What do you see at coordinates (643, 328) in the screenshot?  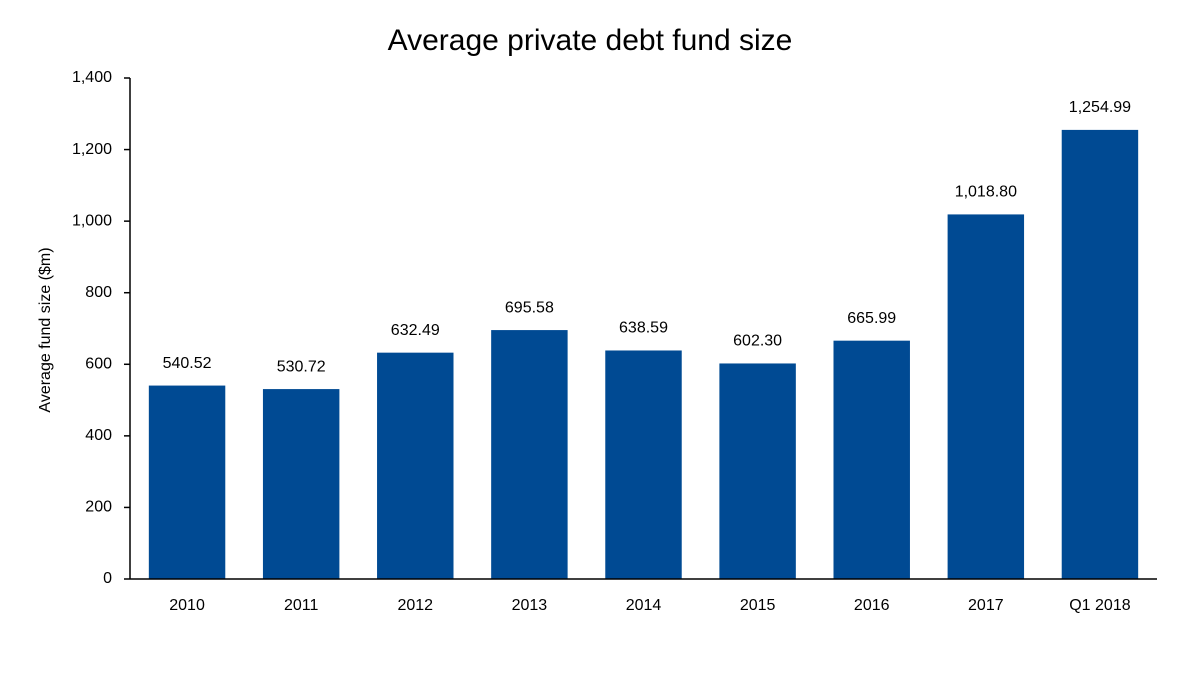 I see `value-label: 638.59` at bounding box center [643, 328].